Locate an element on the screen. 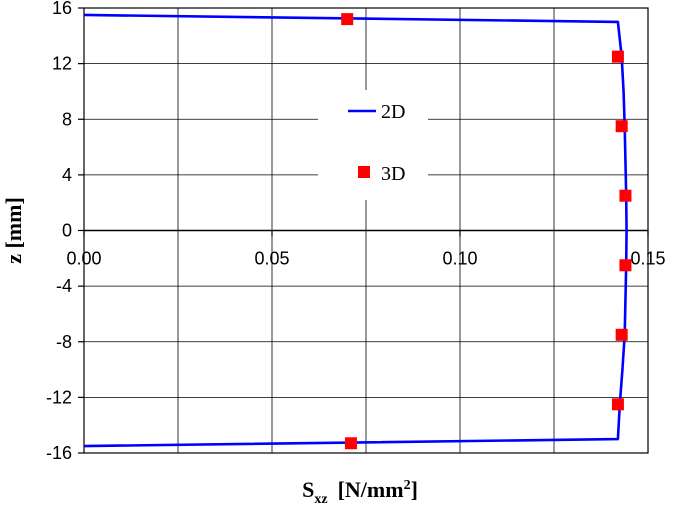 This screenshot has height=513, width=685. legend-marker-3d is located at coordinates (364, 172).